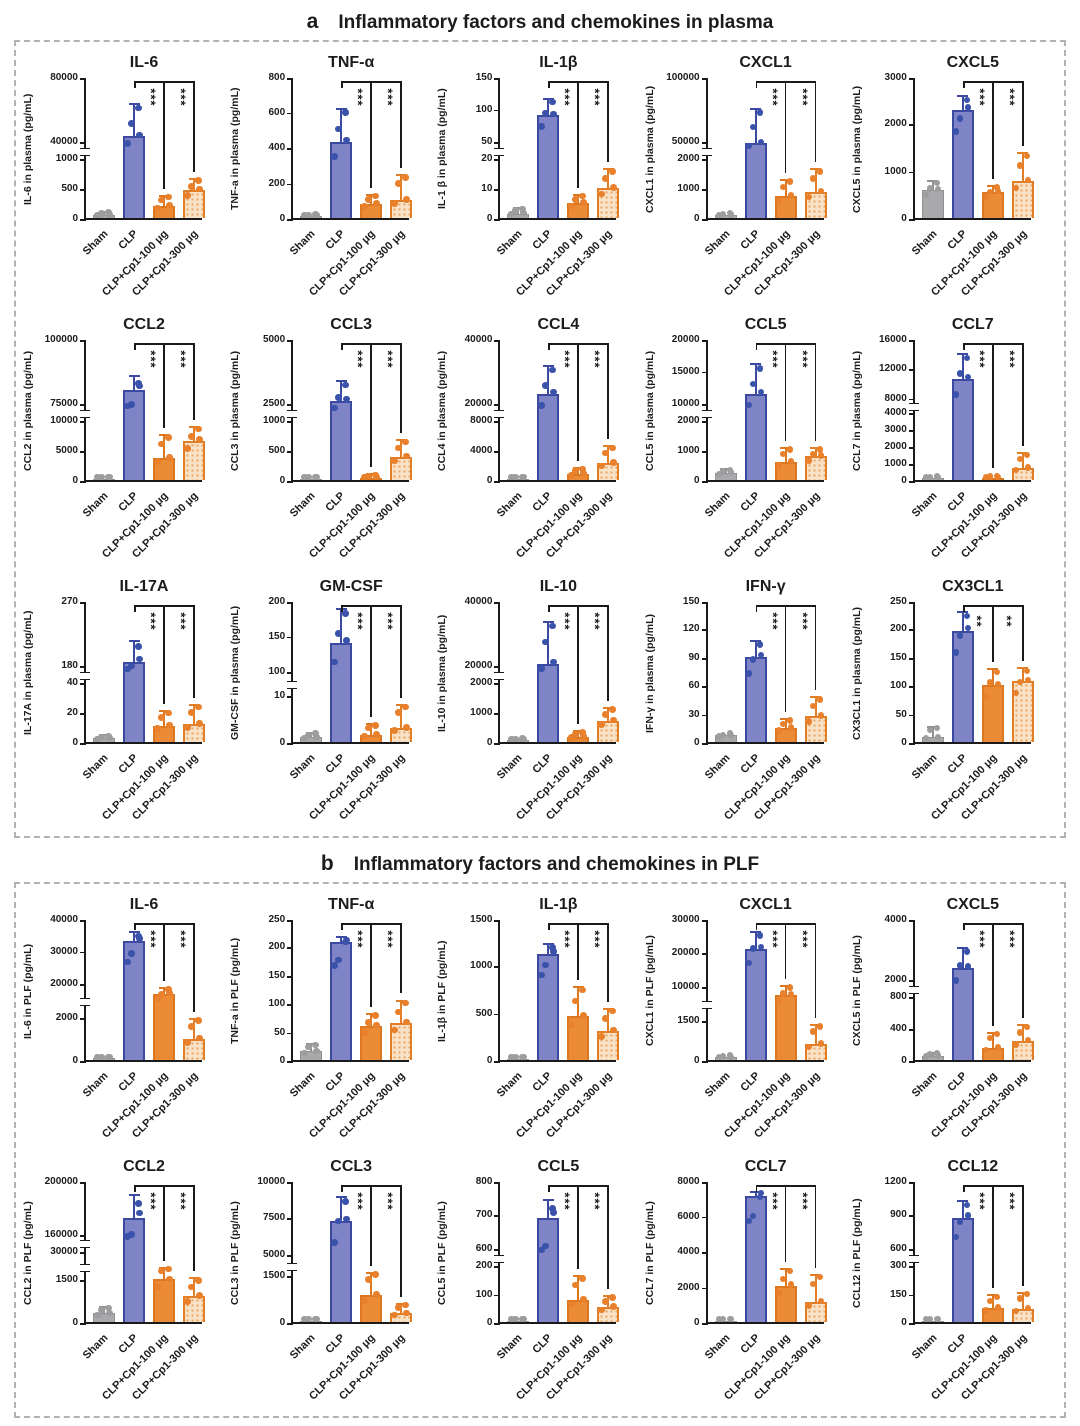  What do you see at coordinates (558, 1166) in the screenshot?
I see `chart-title: CCL5` at bounding box center [558, 1166].